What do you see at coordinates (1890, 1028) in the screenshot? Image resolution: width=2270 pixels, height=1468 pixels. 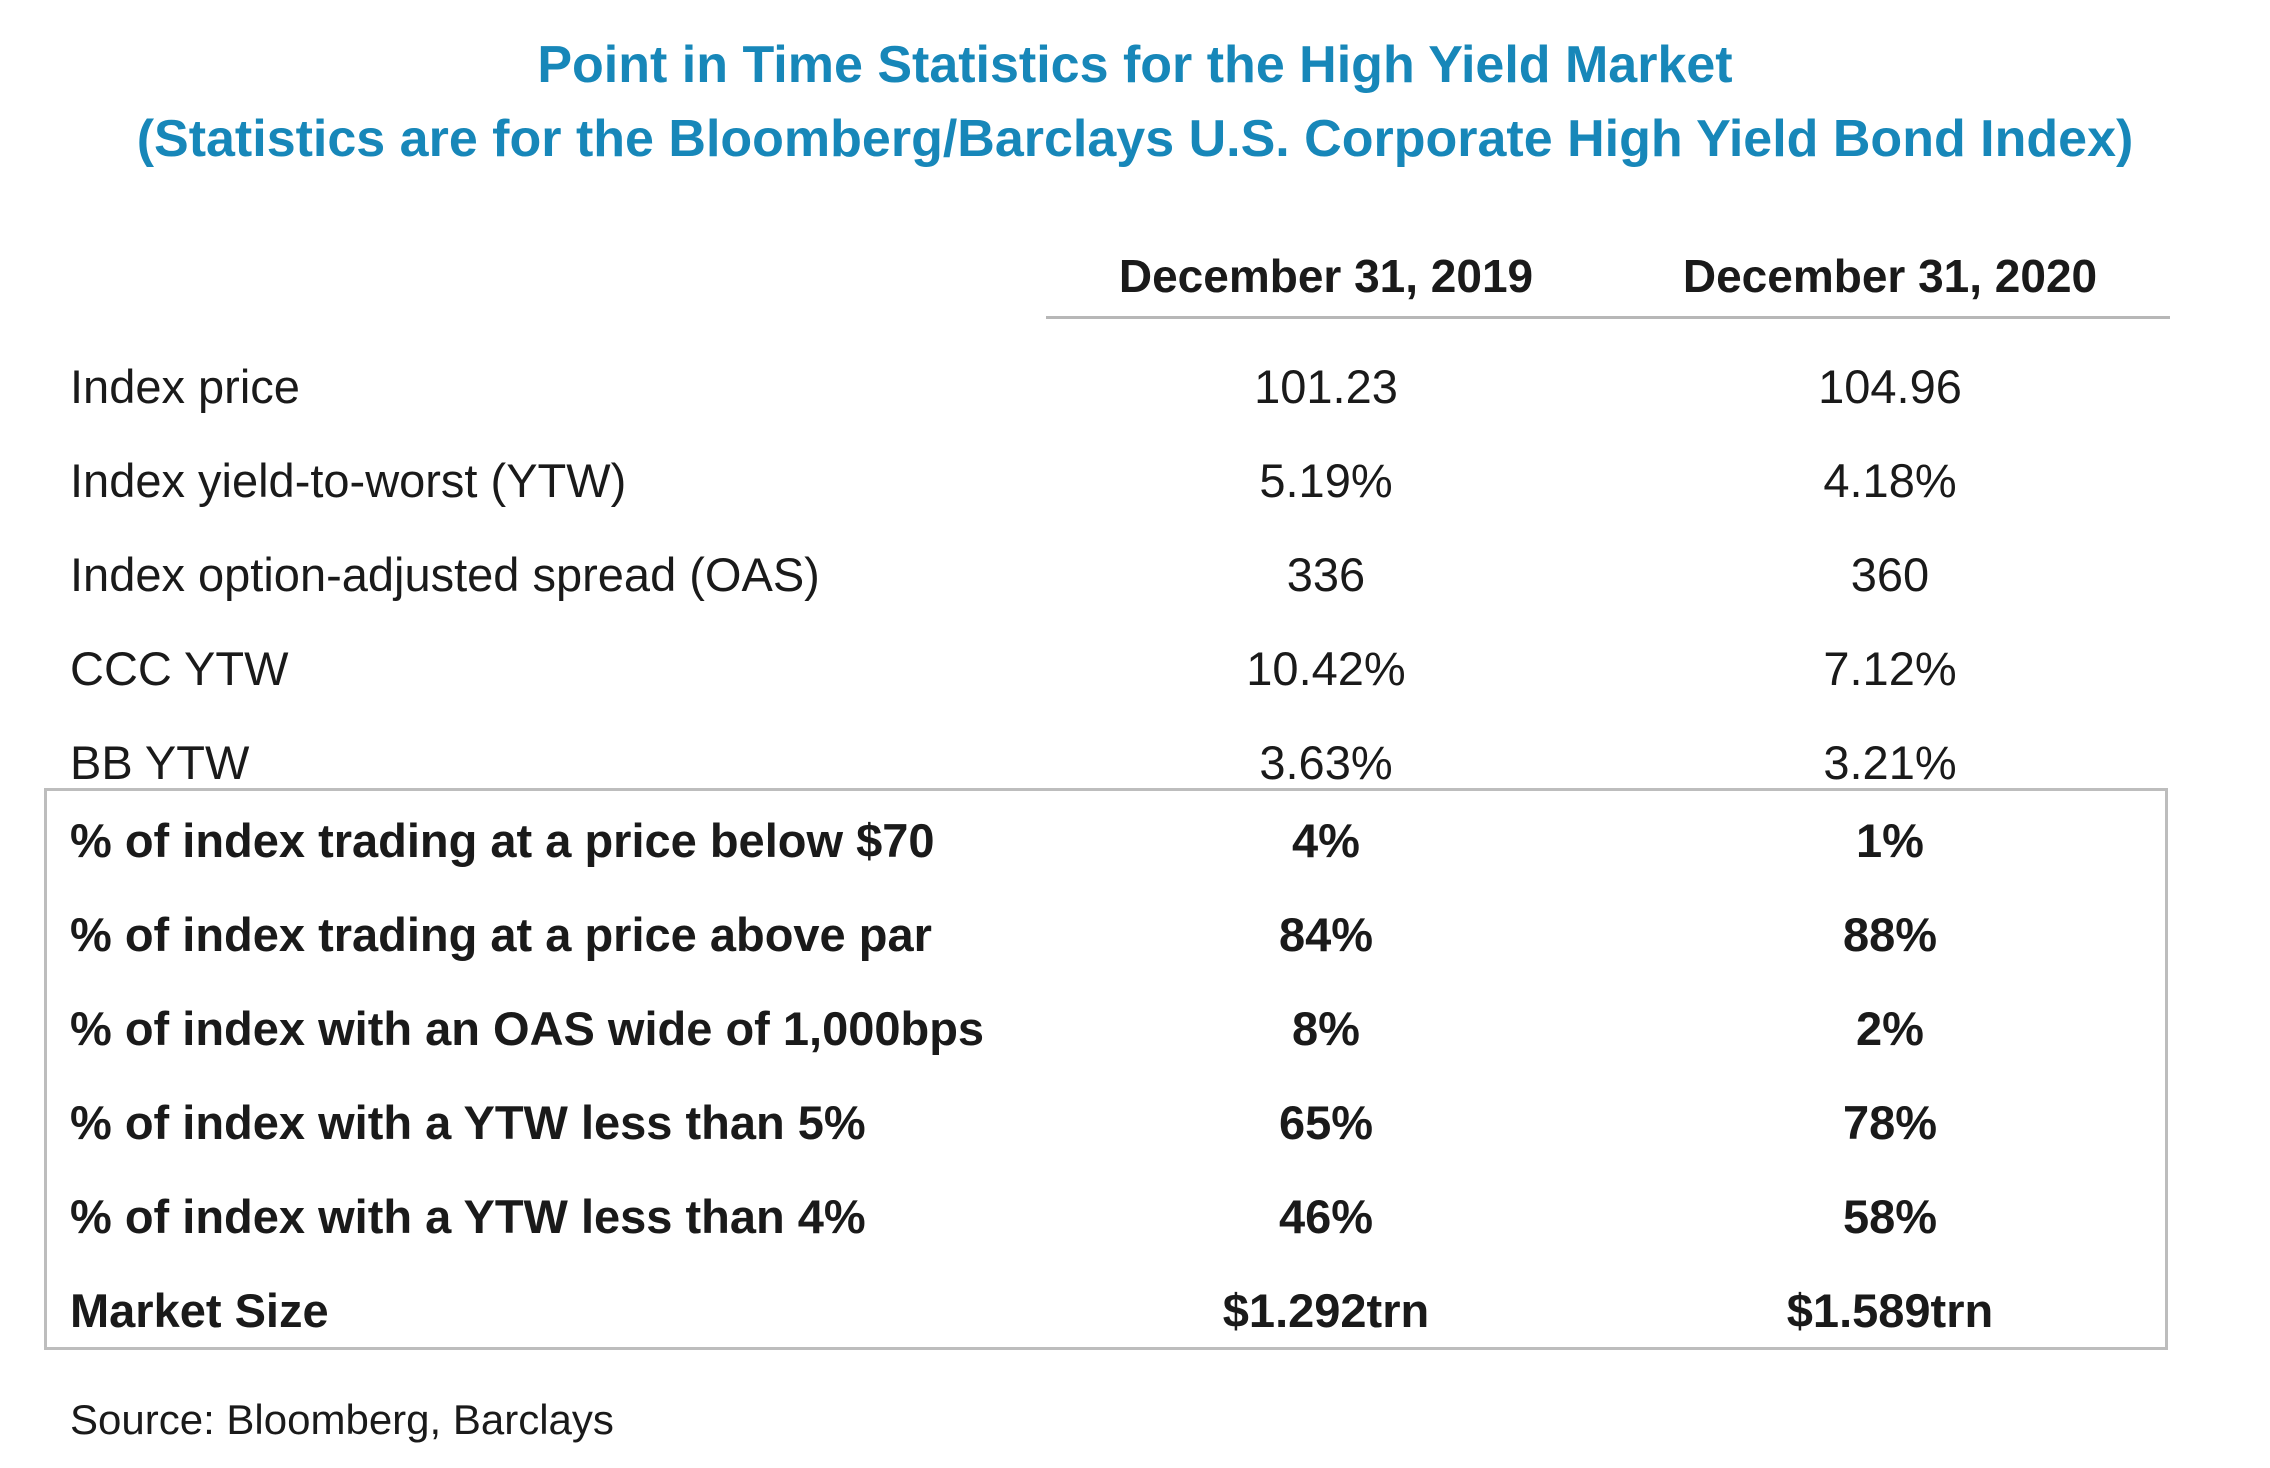 I see `row-value-2020: 2%` at bounding box center [1890, 1028].